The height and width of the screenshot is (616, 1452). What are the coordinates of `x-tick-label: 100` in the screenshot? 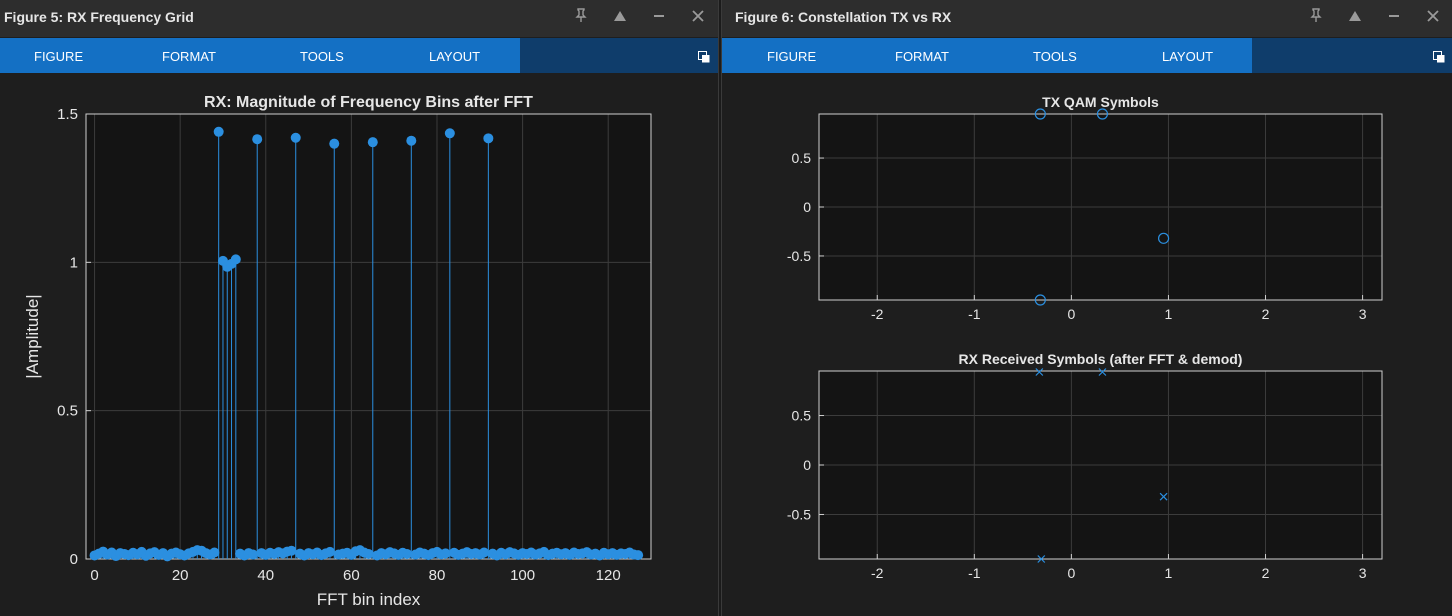 It's located at (522, 575).